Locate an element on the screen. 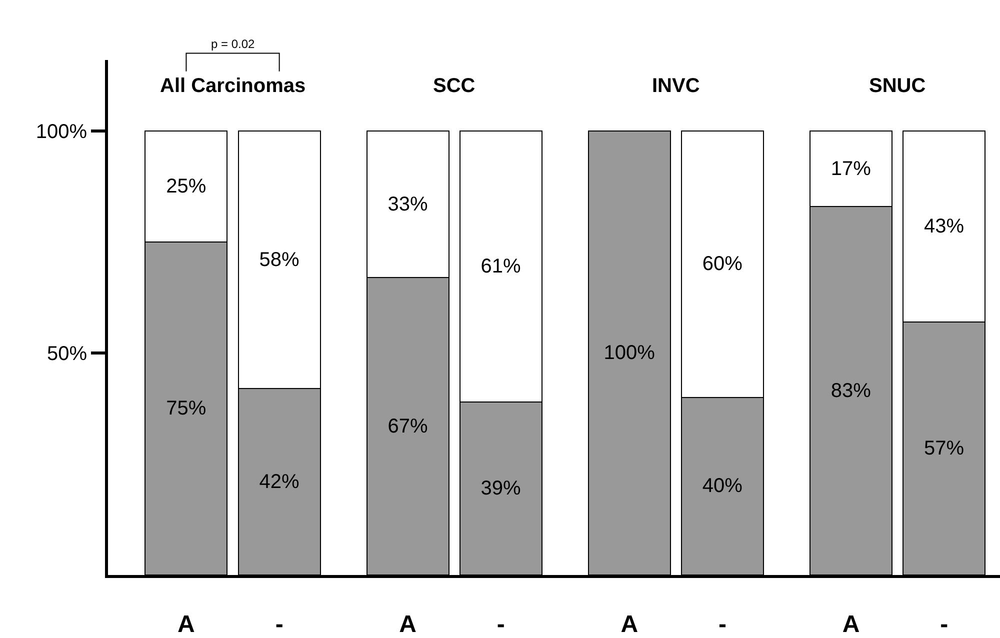  data-label: 58% is located at coordinates (279, 259).